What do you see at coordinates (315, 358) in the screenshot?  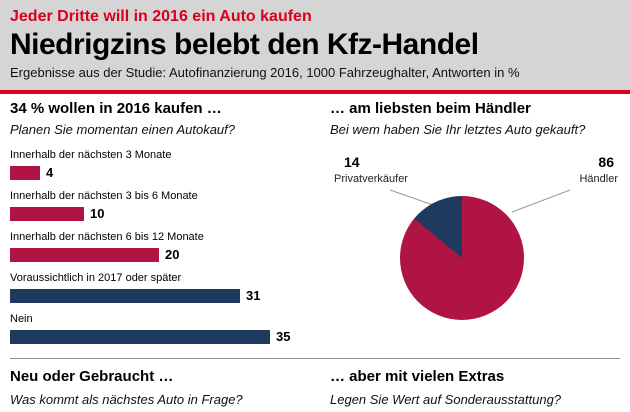 I see `gray-divider` at bounding box center [315, 358].